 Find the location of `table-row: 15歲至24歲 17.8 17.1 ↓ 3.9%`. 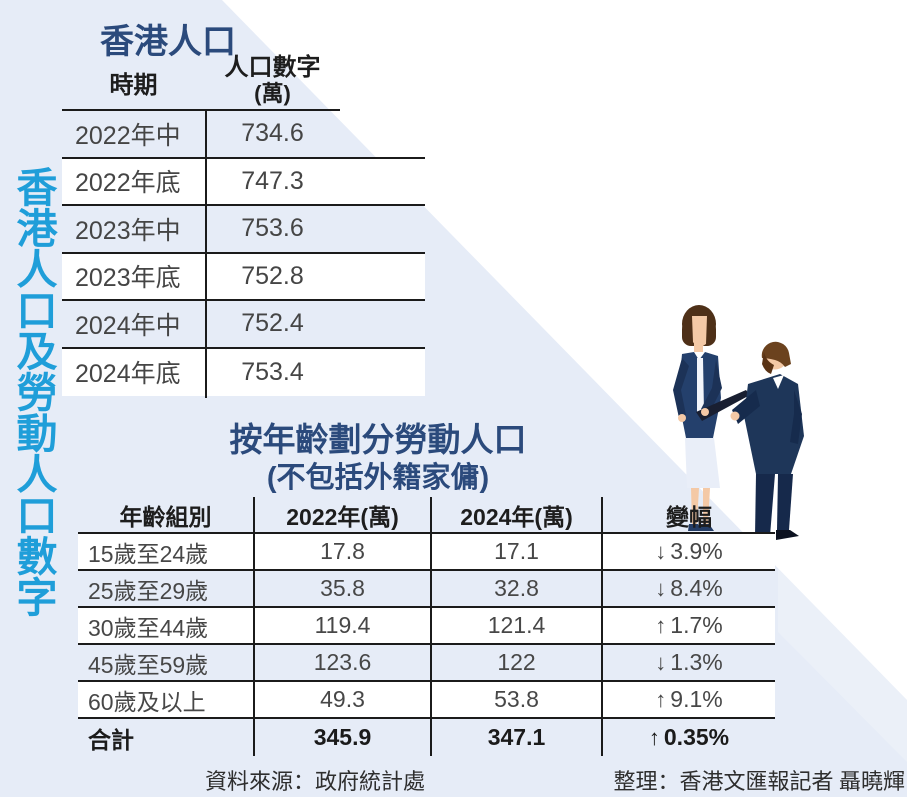

table-row: 15歲至24歲 17.8 17.1 ↓ 3.9% is located at coordinates (426, 552).